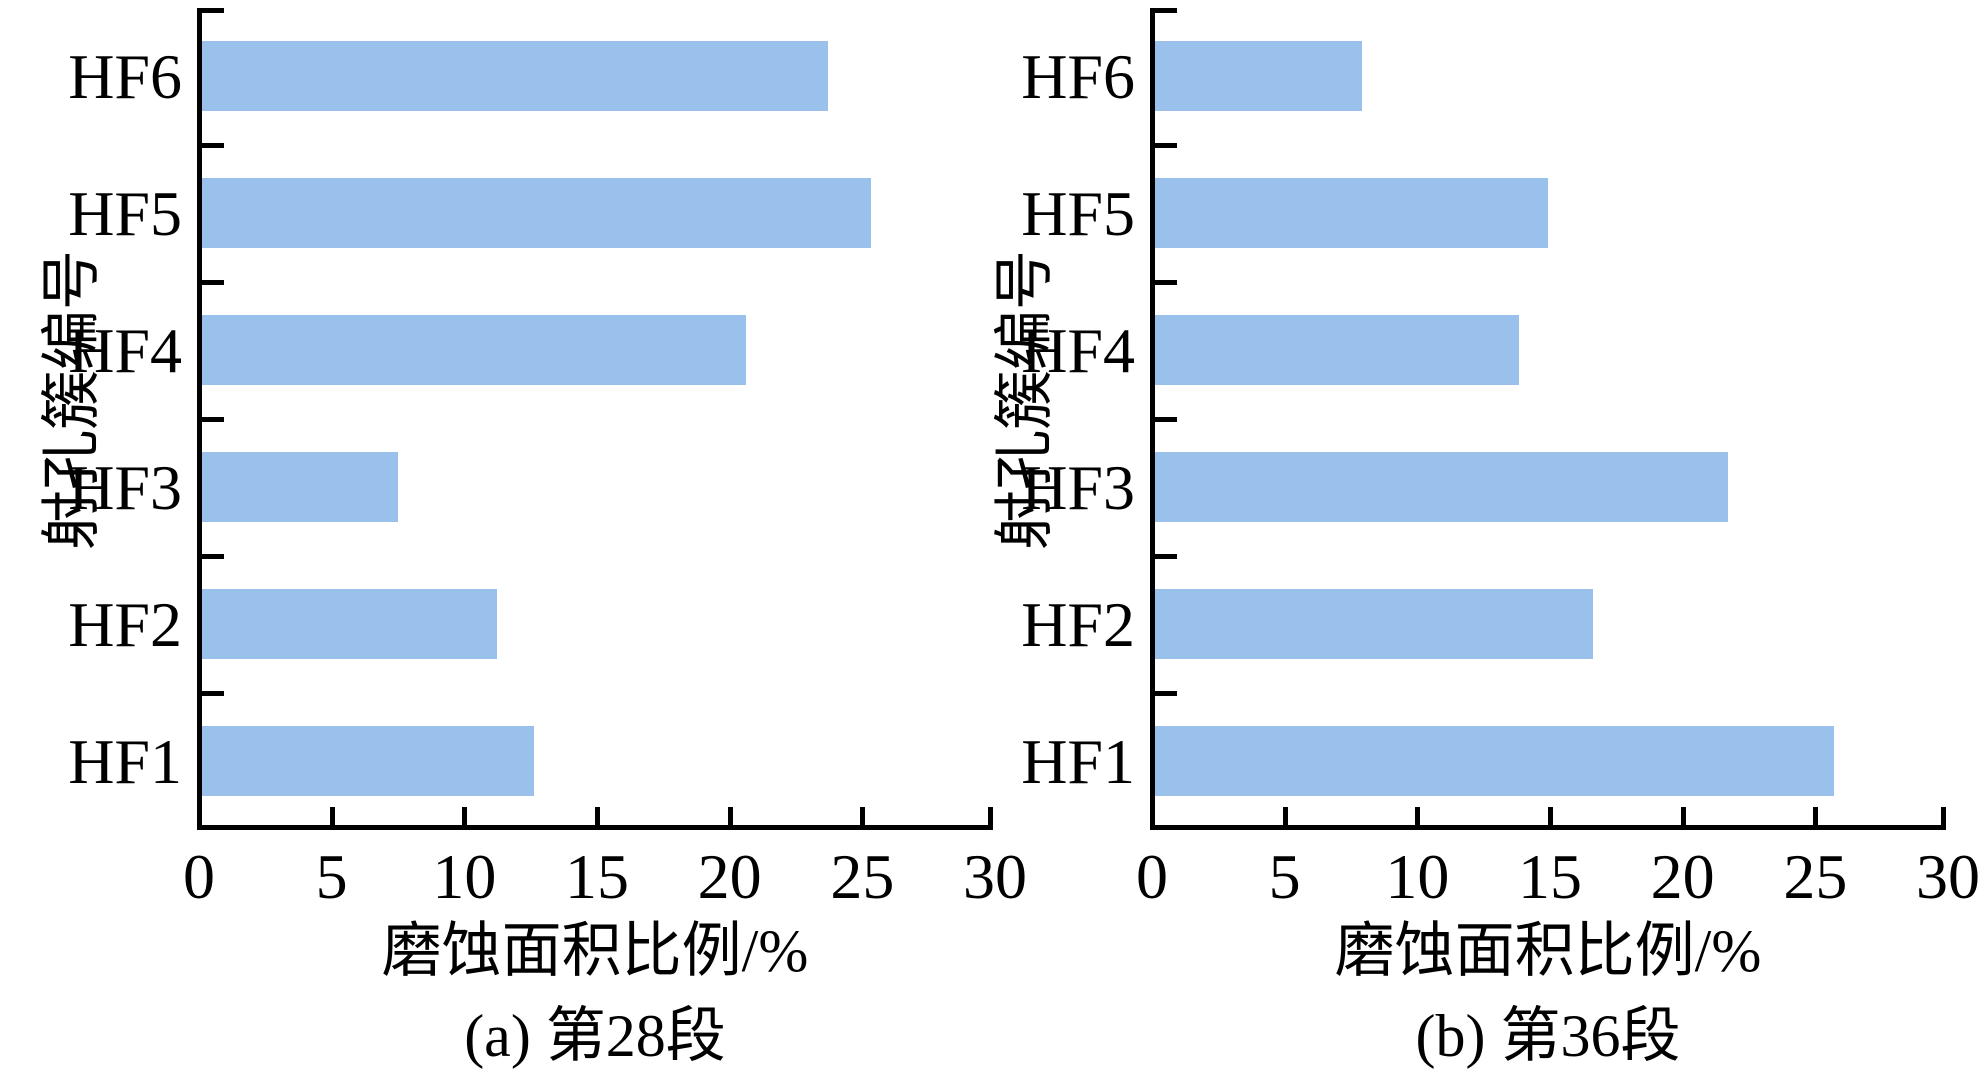 The height and width of the screenshot is (1076, 1984). I want to click on panel-caption: (a) 第28段, so click(595, 1036).